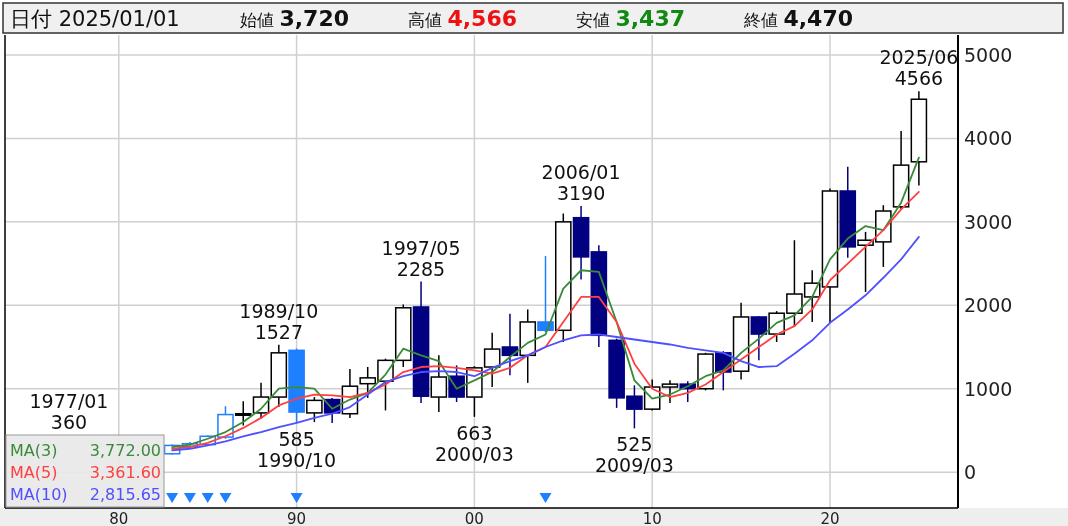  What do you see at coordinates (988, 138) in the screenshot?
I see `y-tick-label: 4000` at bounding box center [988, 138].